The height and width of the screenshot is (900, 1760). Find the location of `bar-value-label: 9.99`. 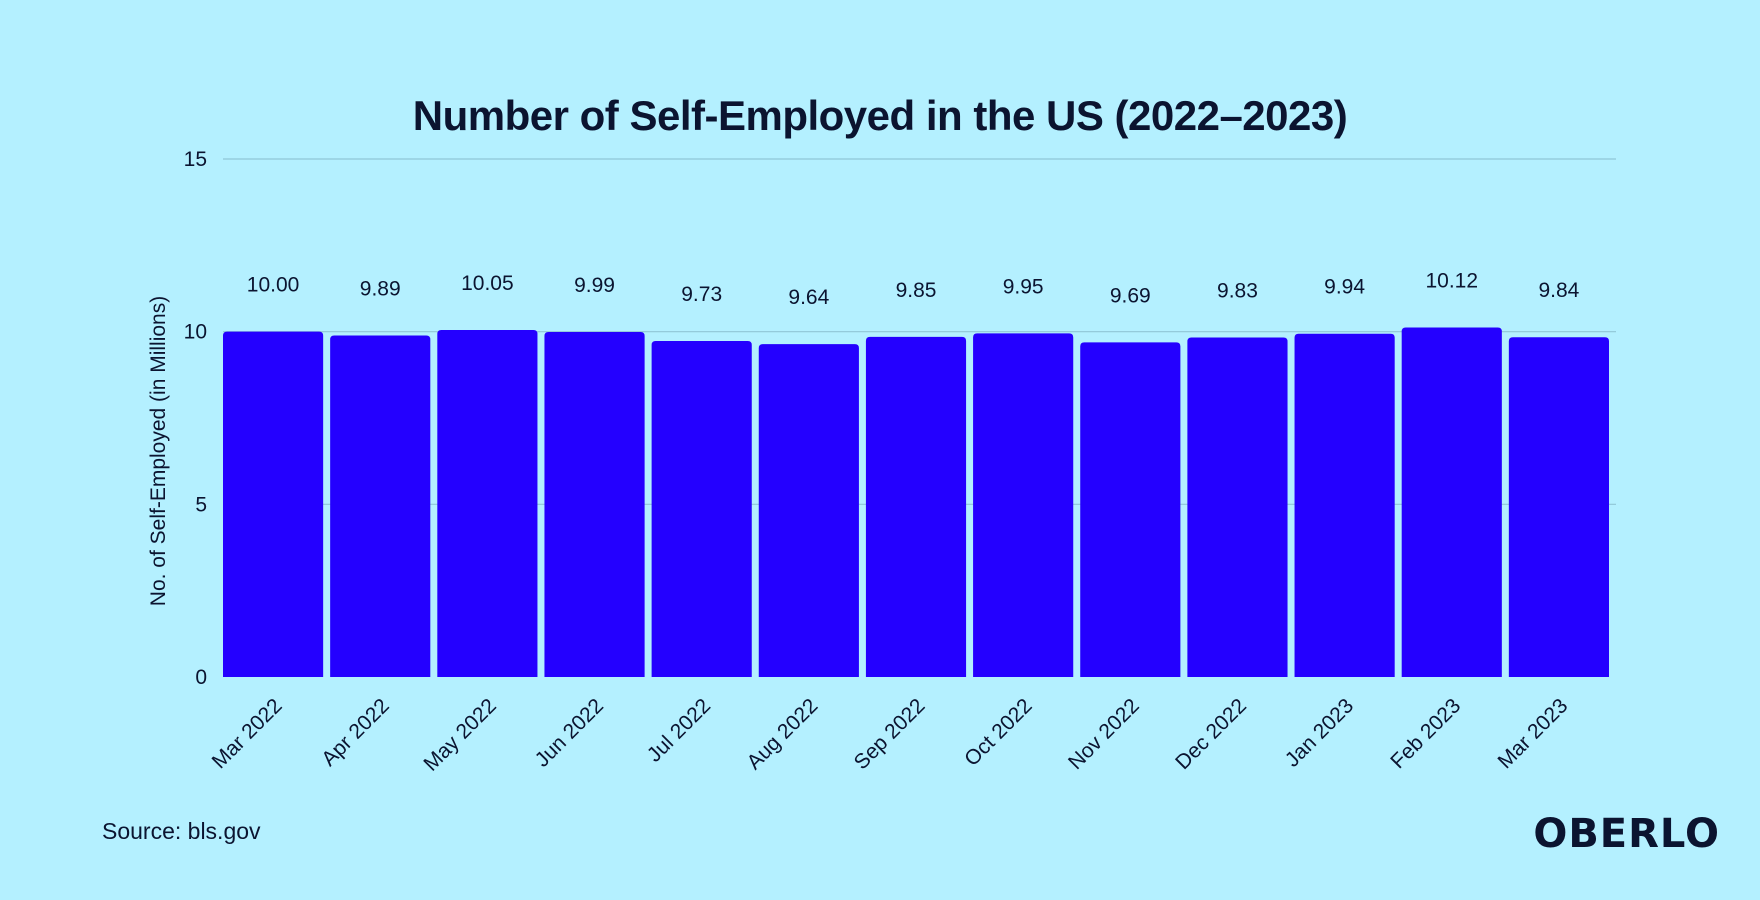

bar-value-label: 9.99 is located at coordinates (594, 285).